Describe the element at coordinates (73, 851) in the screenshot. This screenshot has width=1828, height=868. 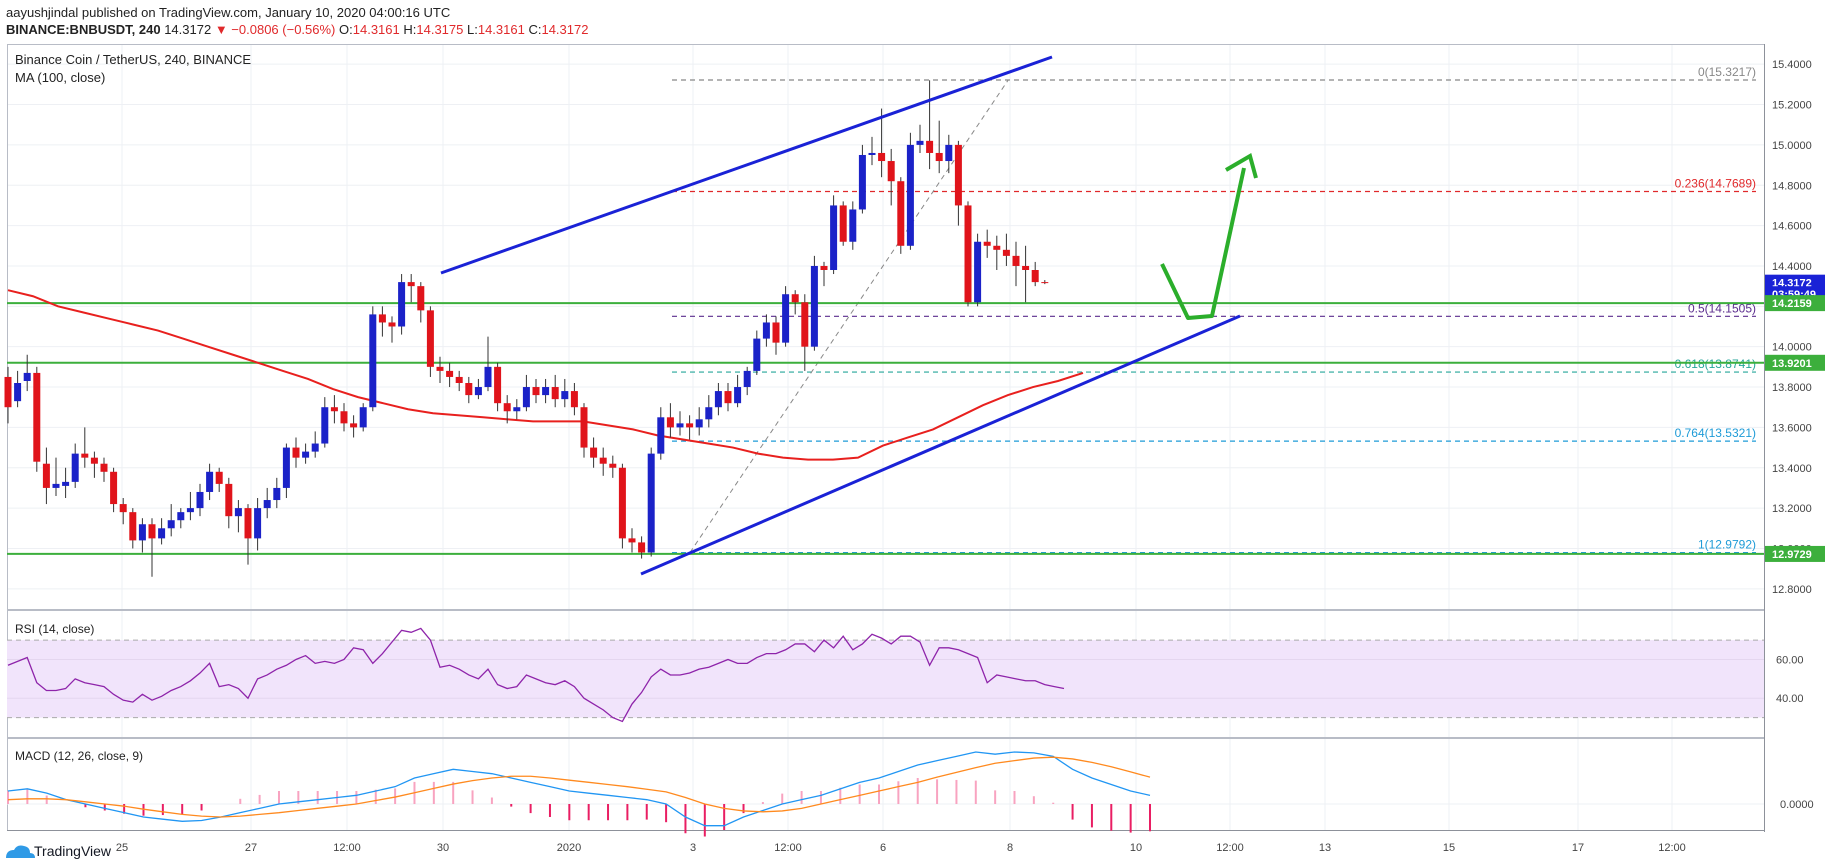
I see `brand-text: TradingView` at that location.